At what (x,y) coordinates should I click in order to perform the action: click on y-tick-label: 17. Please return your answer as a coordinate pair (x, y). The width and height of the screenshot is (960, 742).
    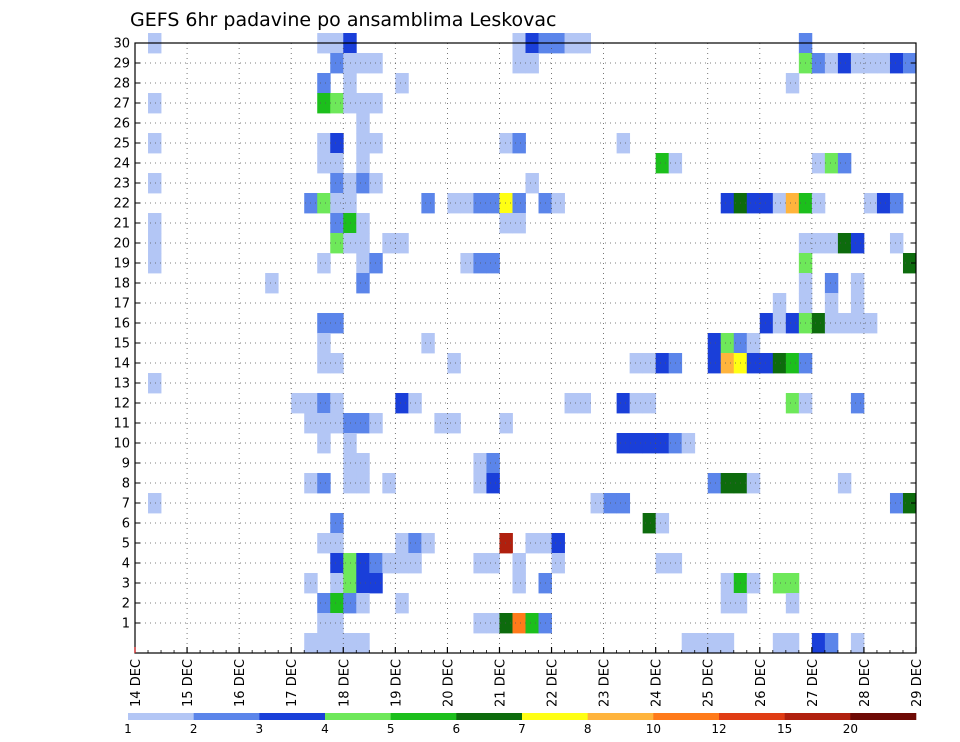
    Looking at the image, I should click on (121, 304).